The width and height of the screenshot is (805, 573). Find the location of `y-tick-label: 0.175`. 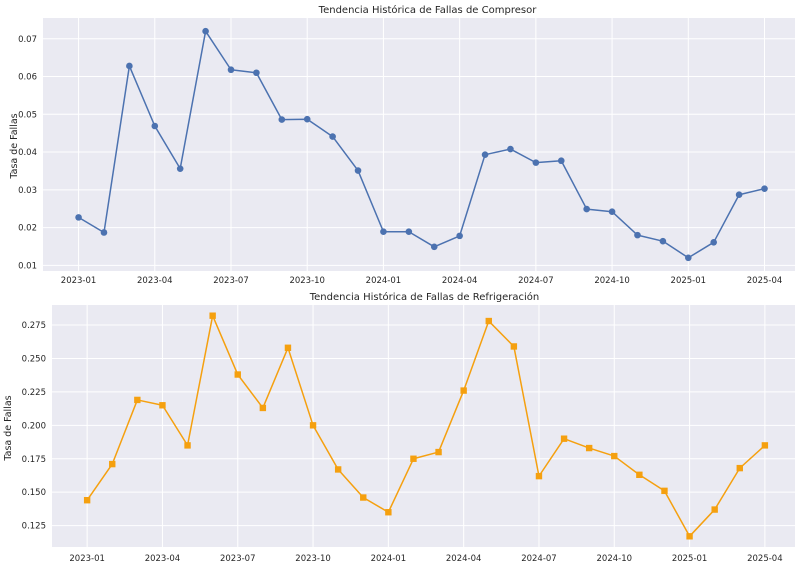

y-tick-label: 0.175 is located at coordinates (34, 460).